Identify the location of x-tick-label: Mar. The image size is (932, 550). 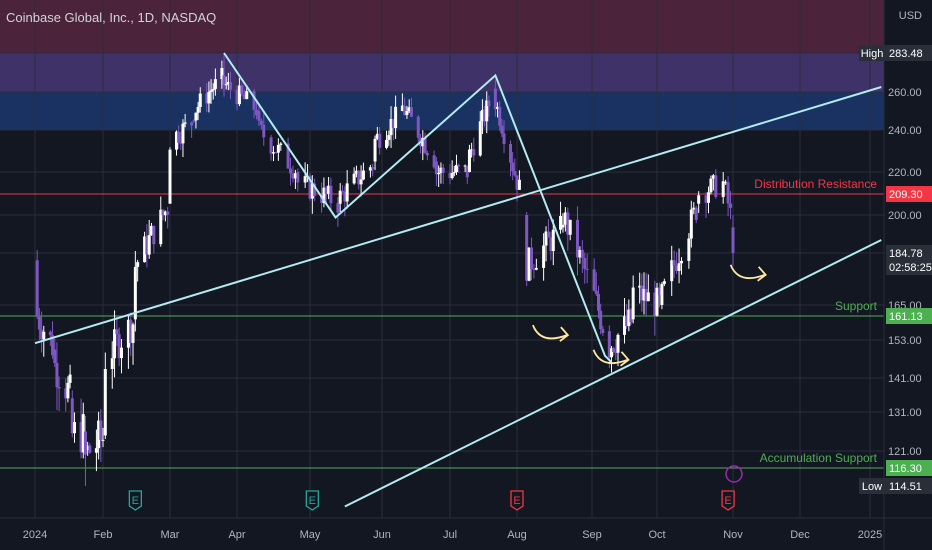
(170, 535).